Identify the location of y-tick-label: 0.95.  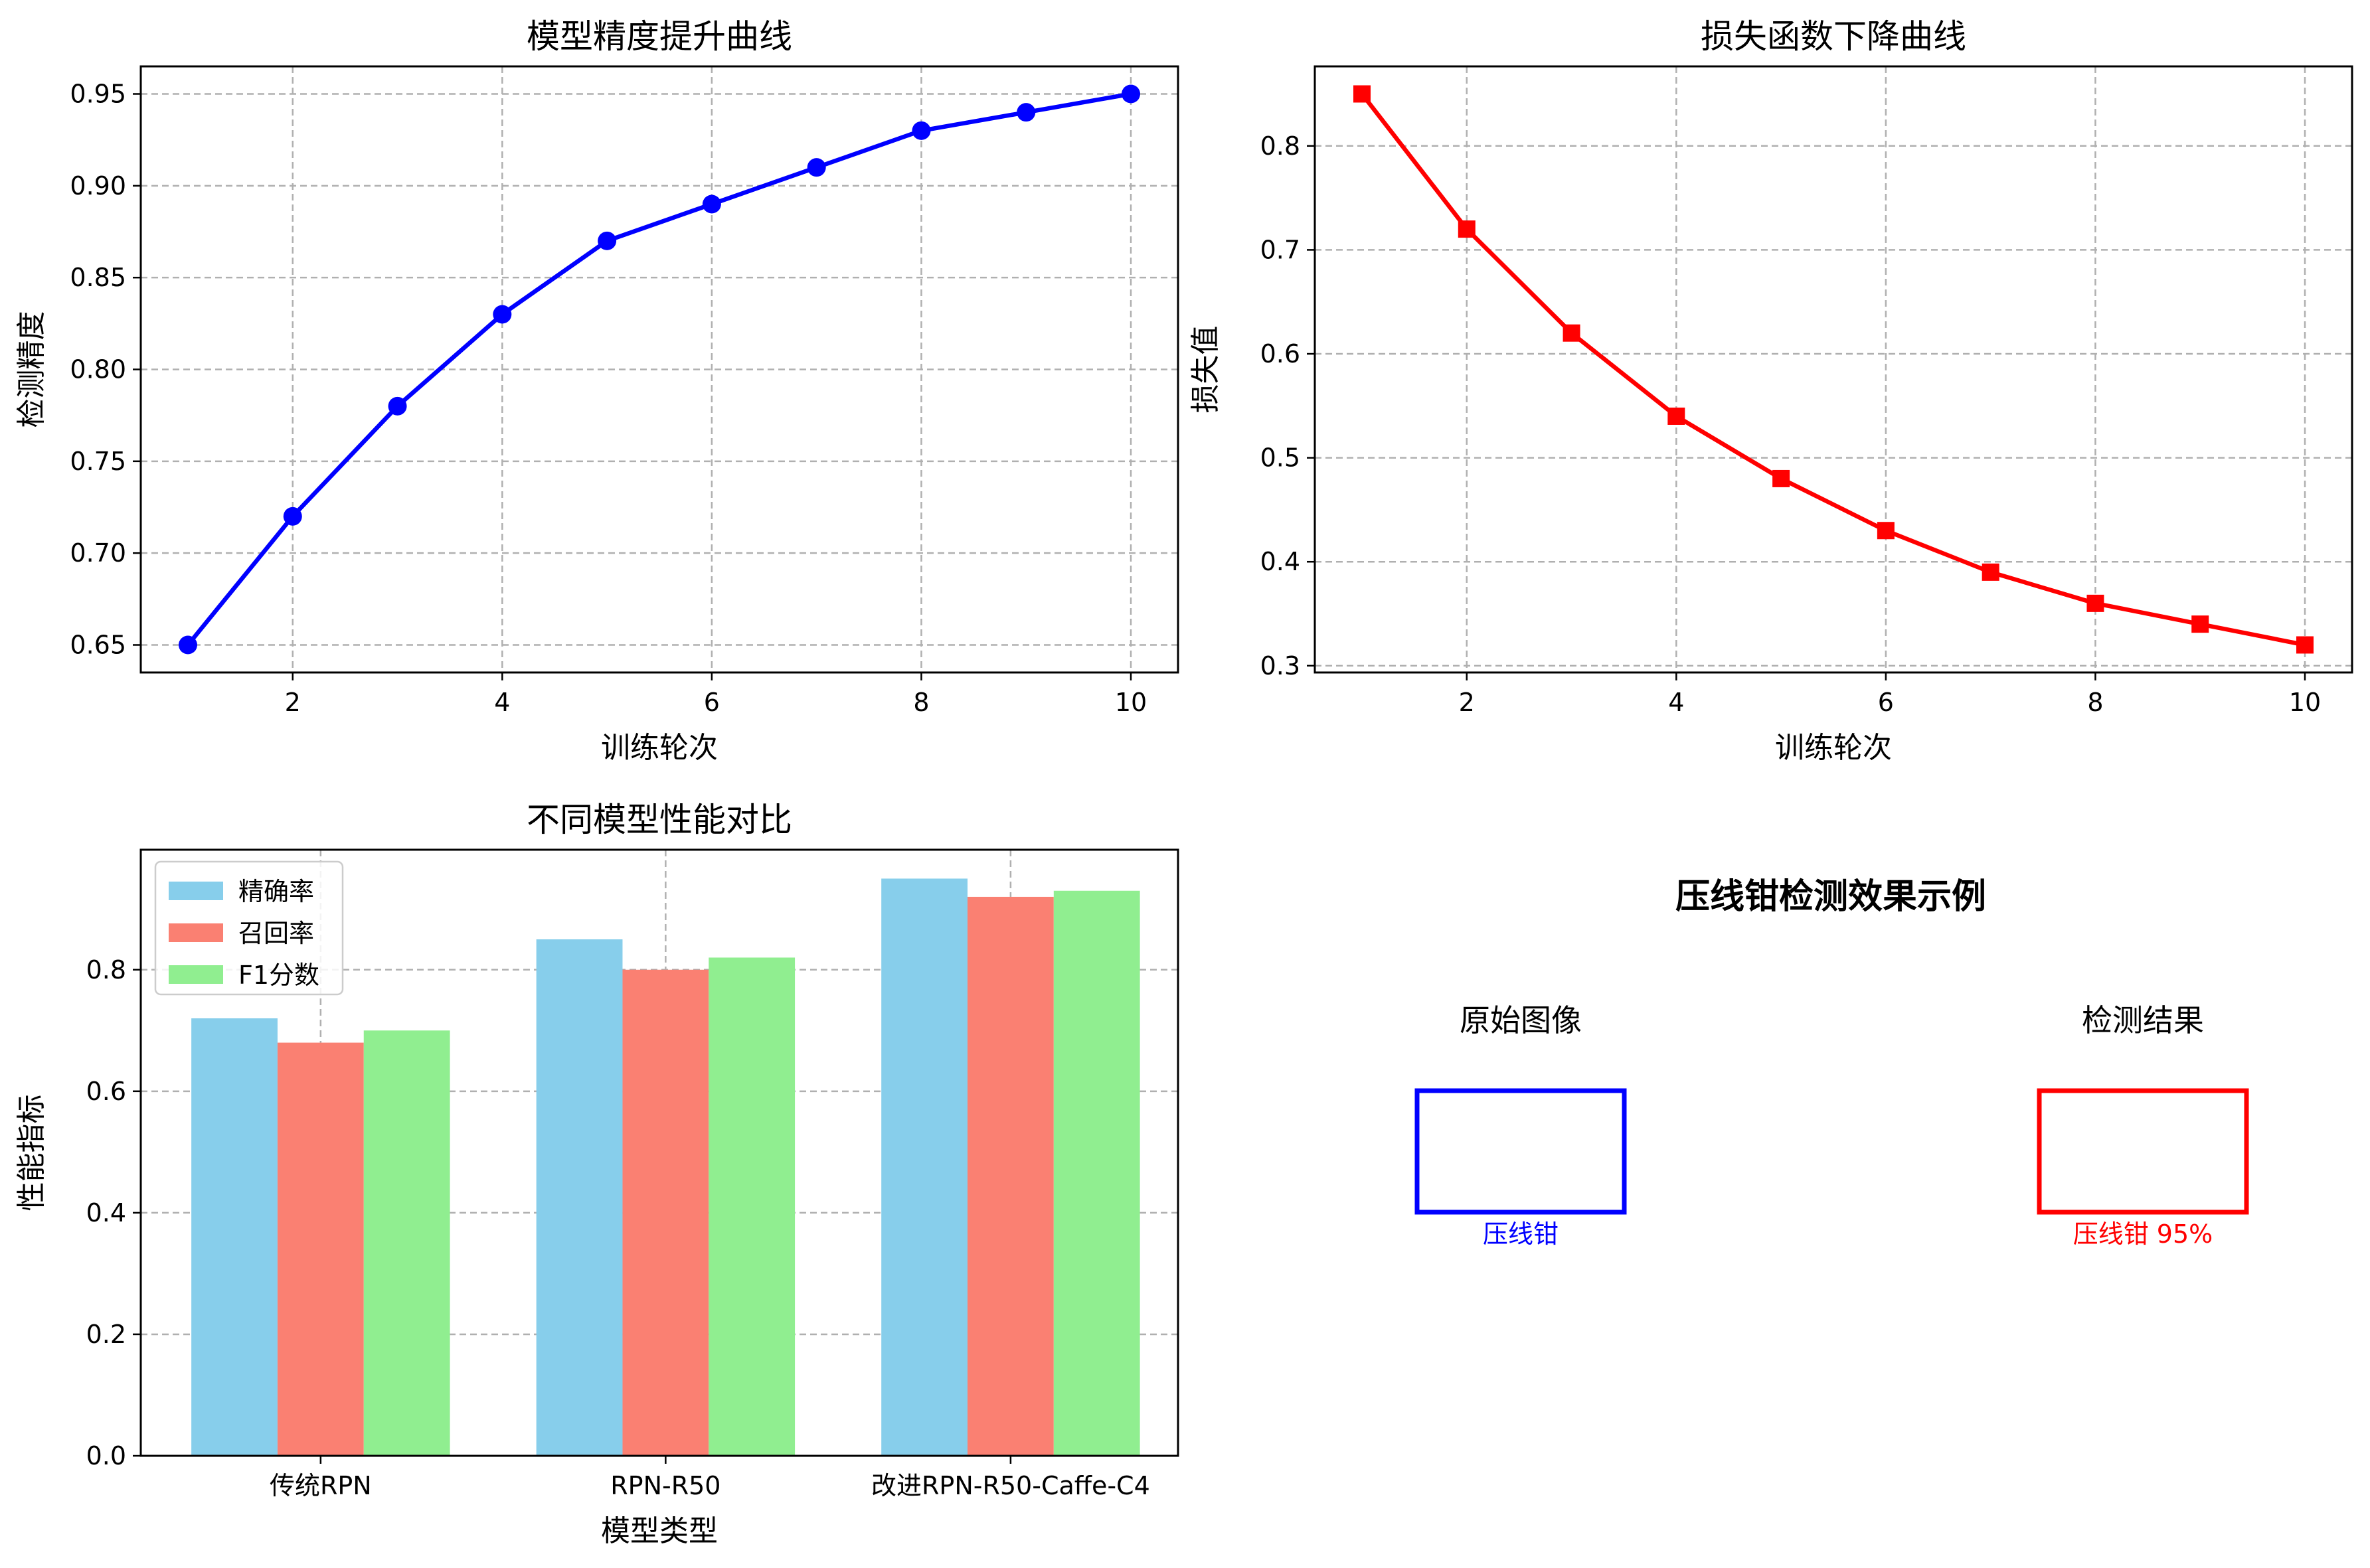
(98, 95).